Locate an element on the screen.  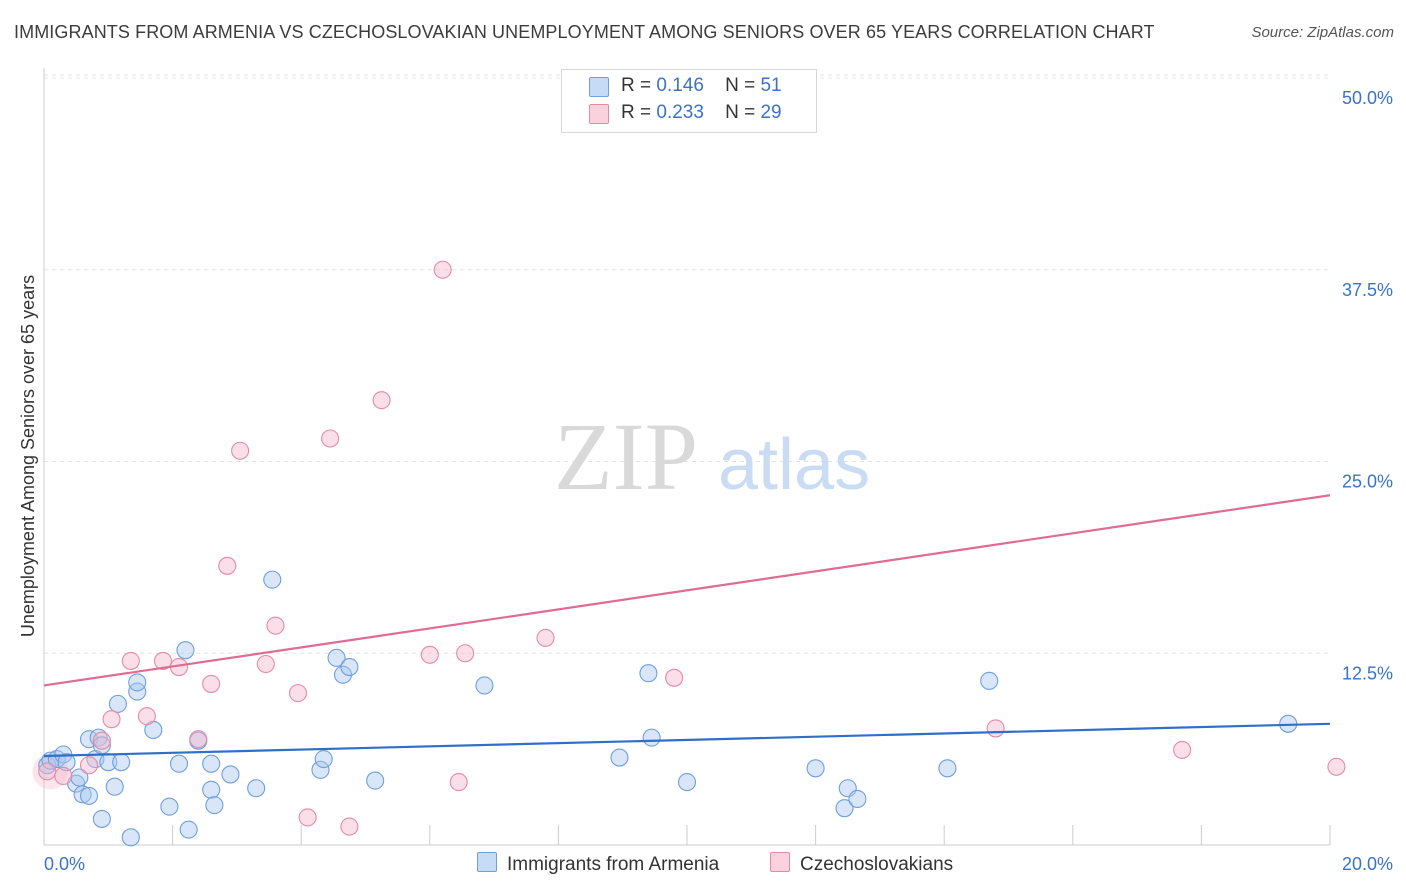
watermark-atlas: atlas is located at coordinates (794, 465).